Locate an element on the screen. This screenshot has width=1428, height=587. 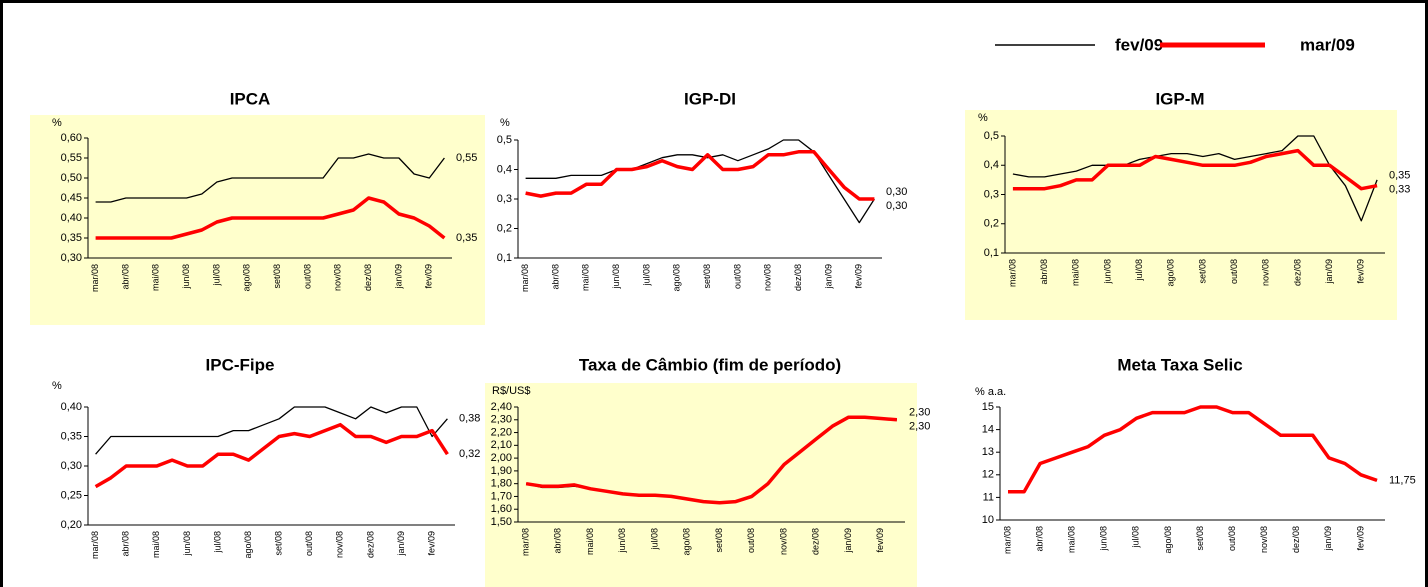
chart-title: IPC-Fipe is located at coordinates (240, 364).